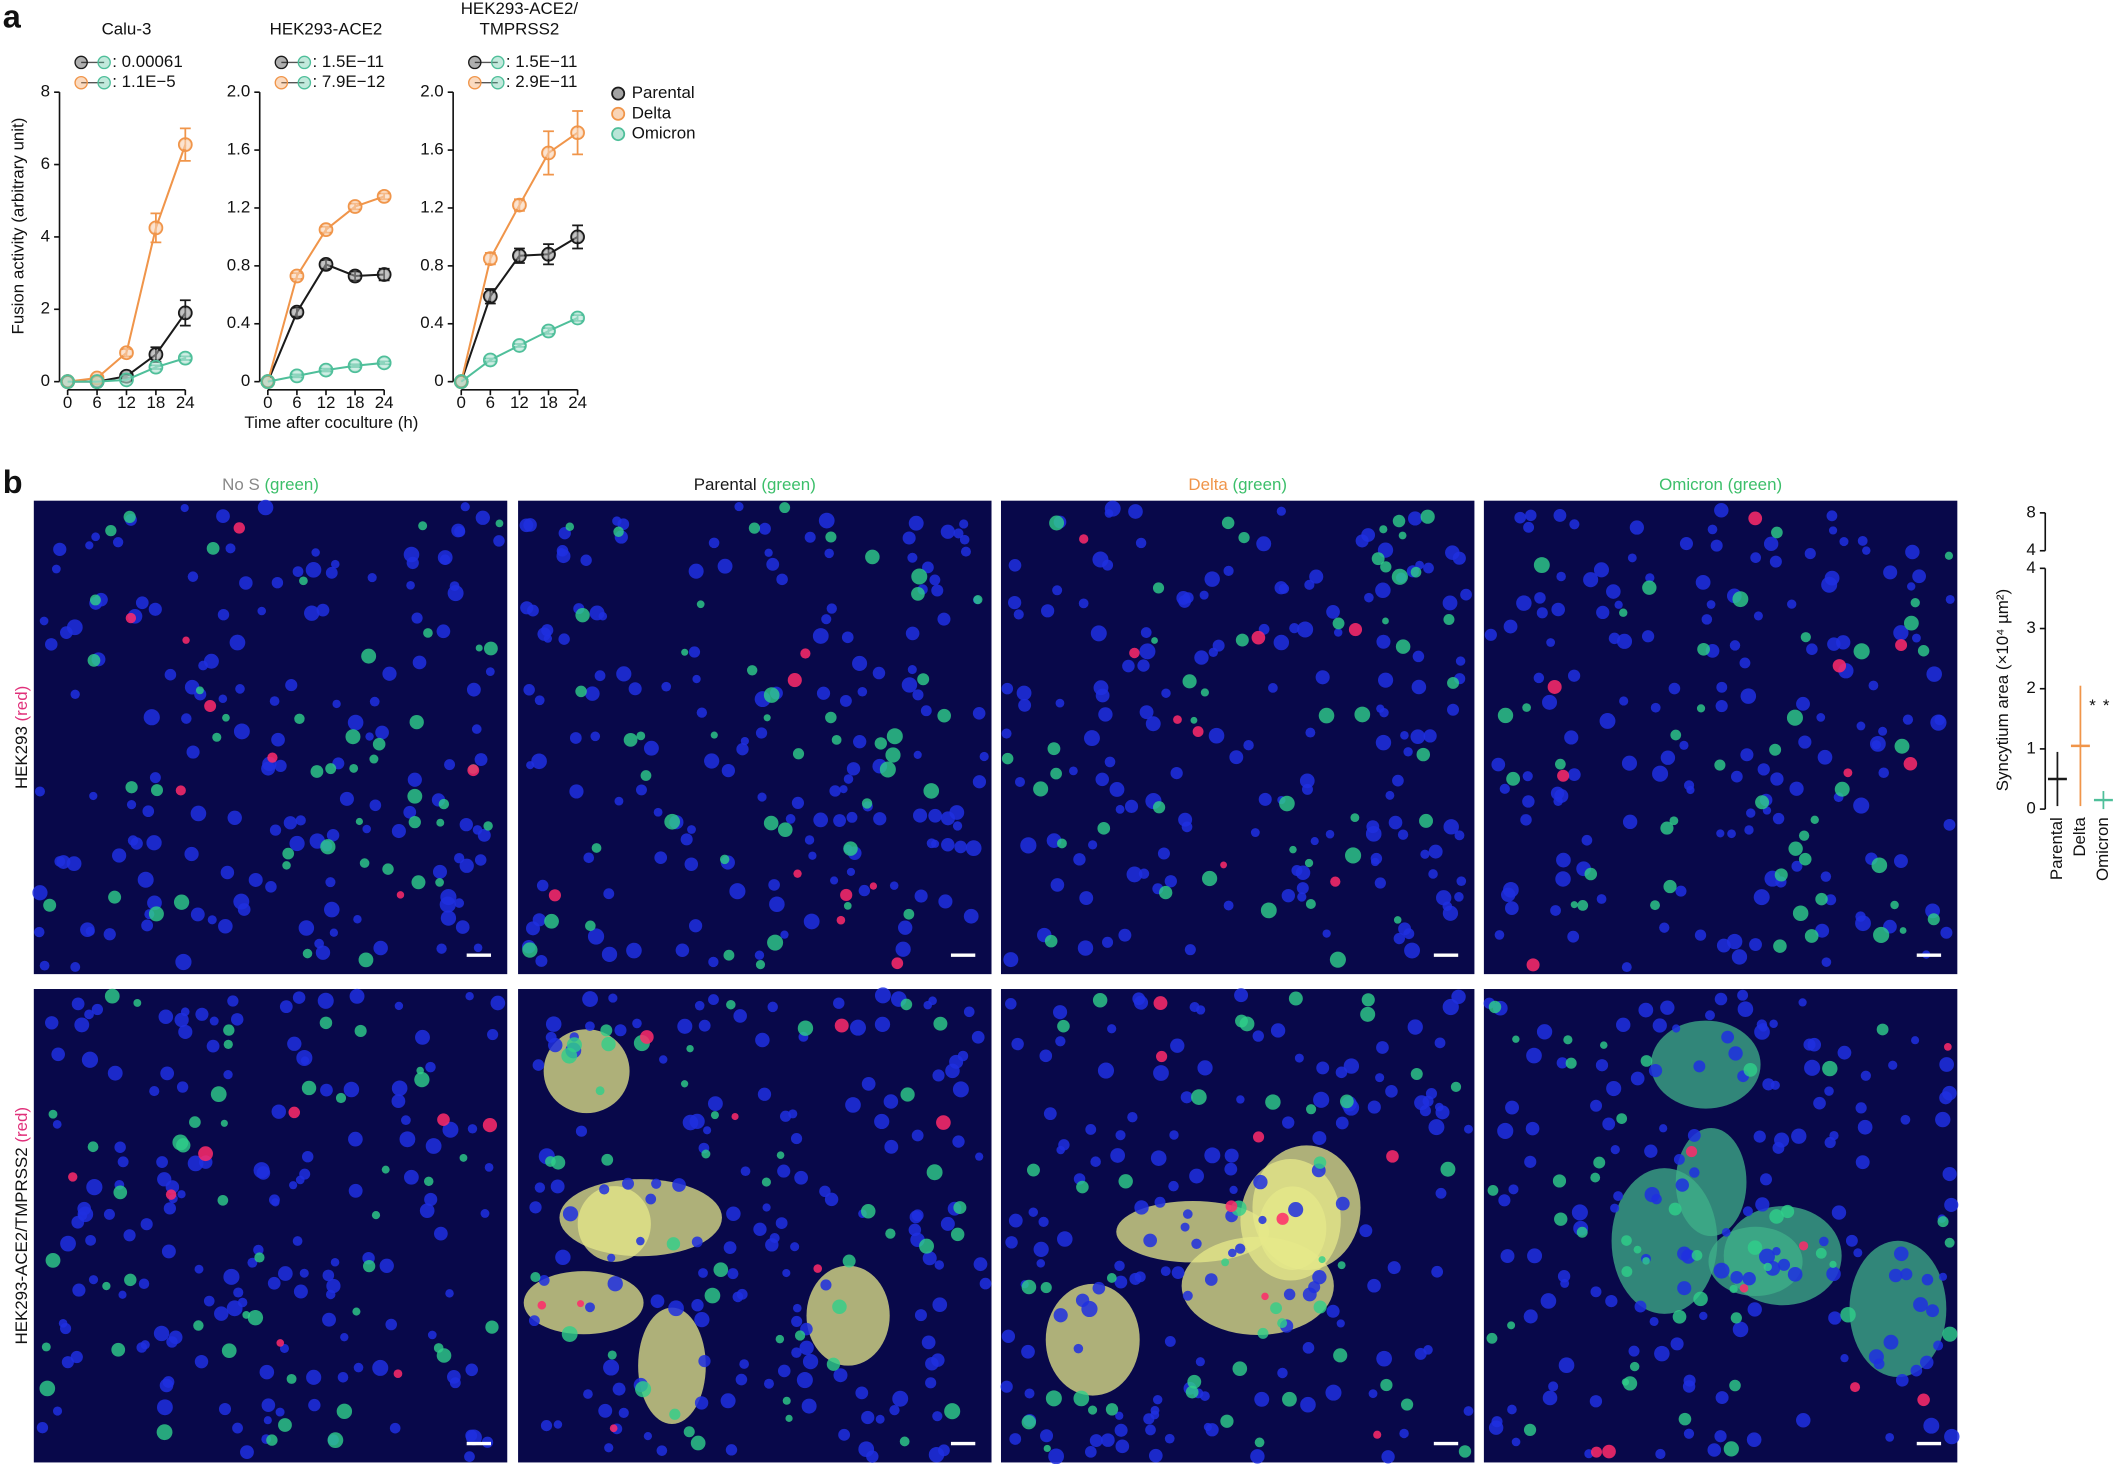  I want to click on y-tick-label: 1.2, so click(431, 206).